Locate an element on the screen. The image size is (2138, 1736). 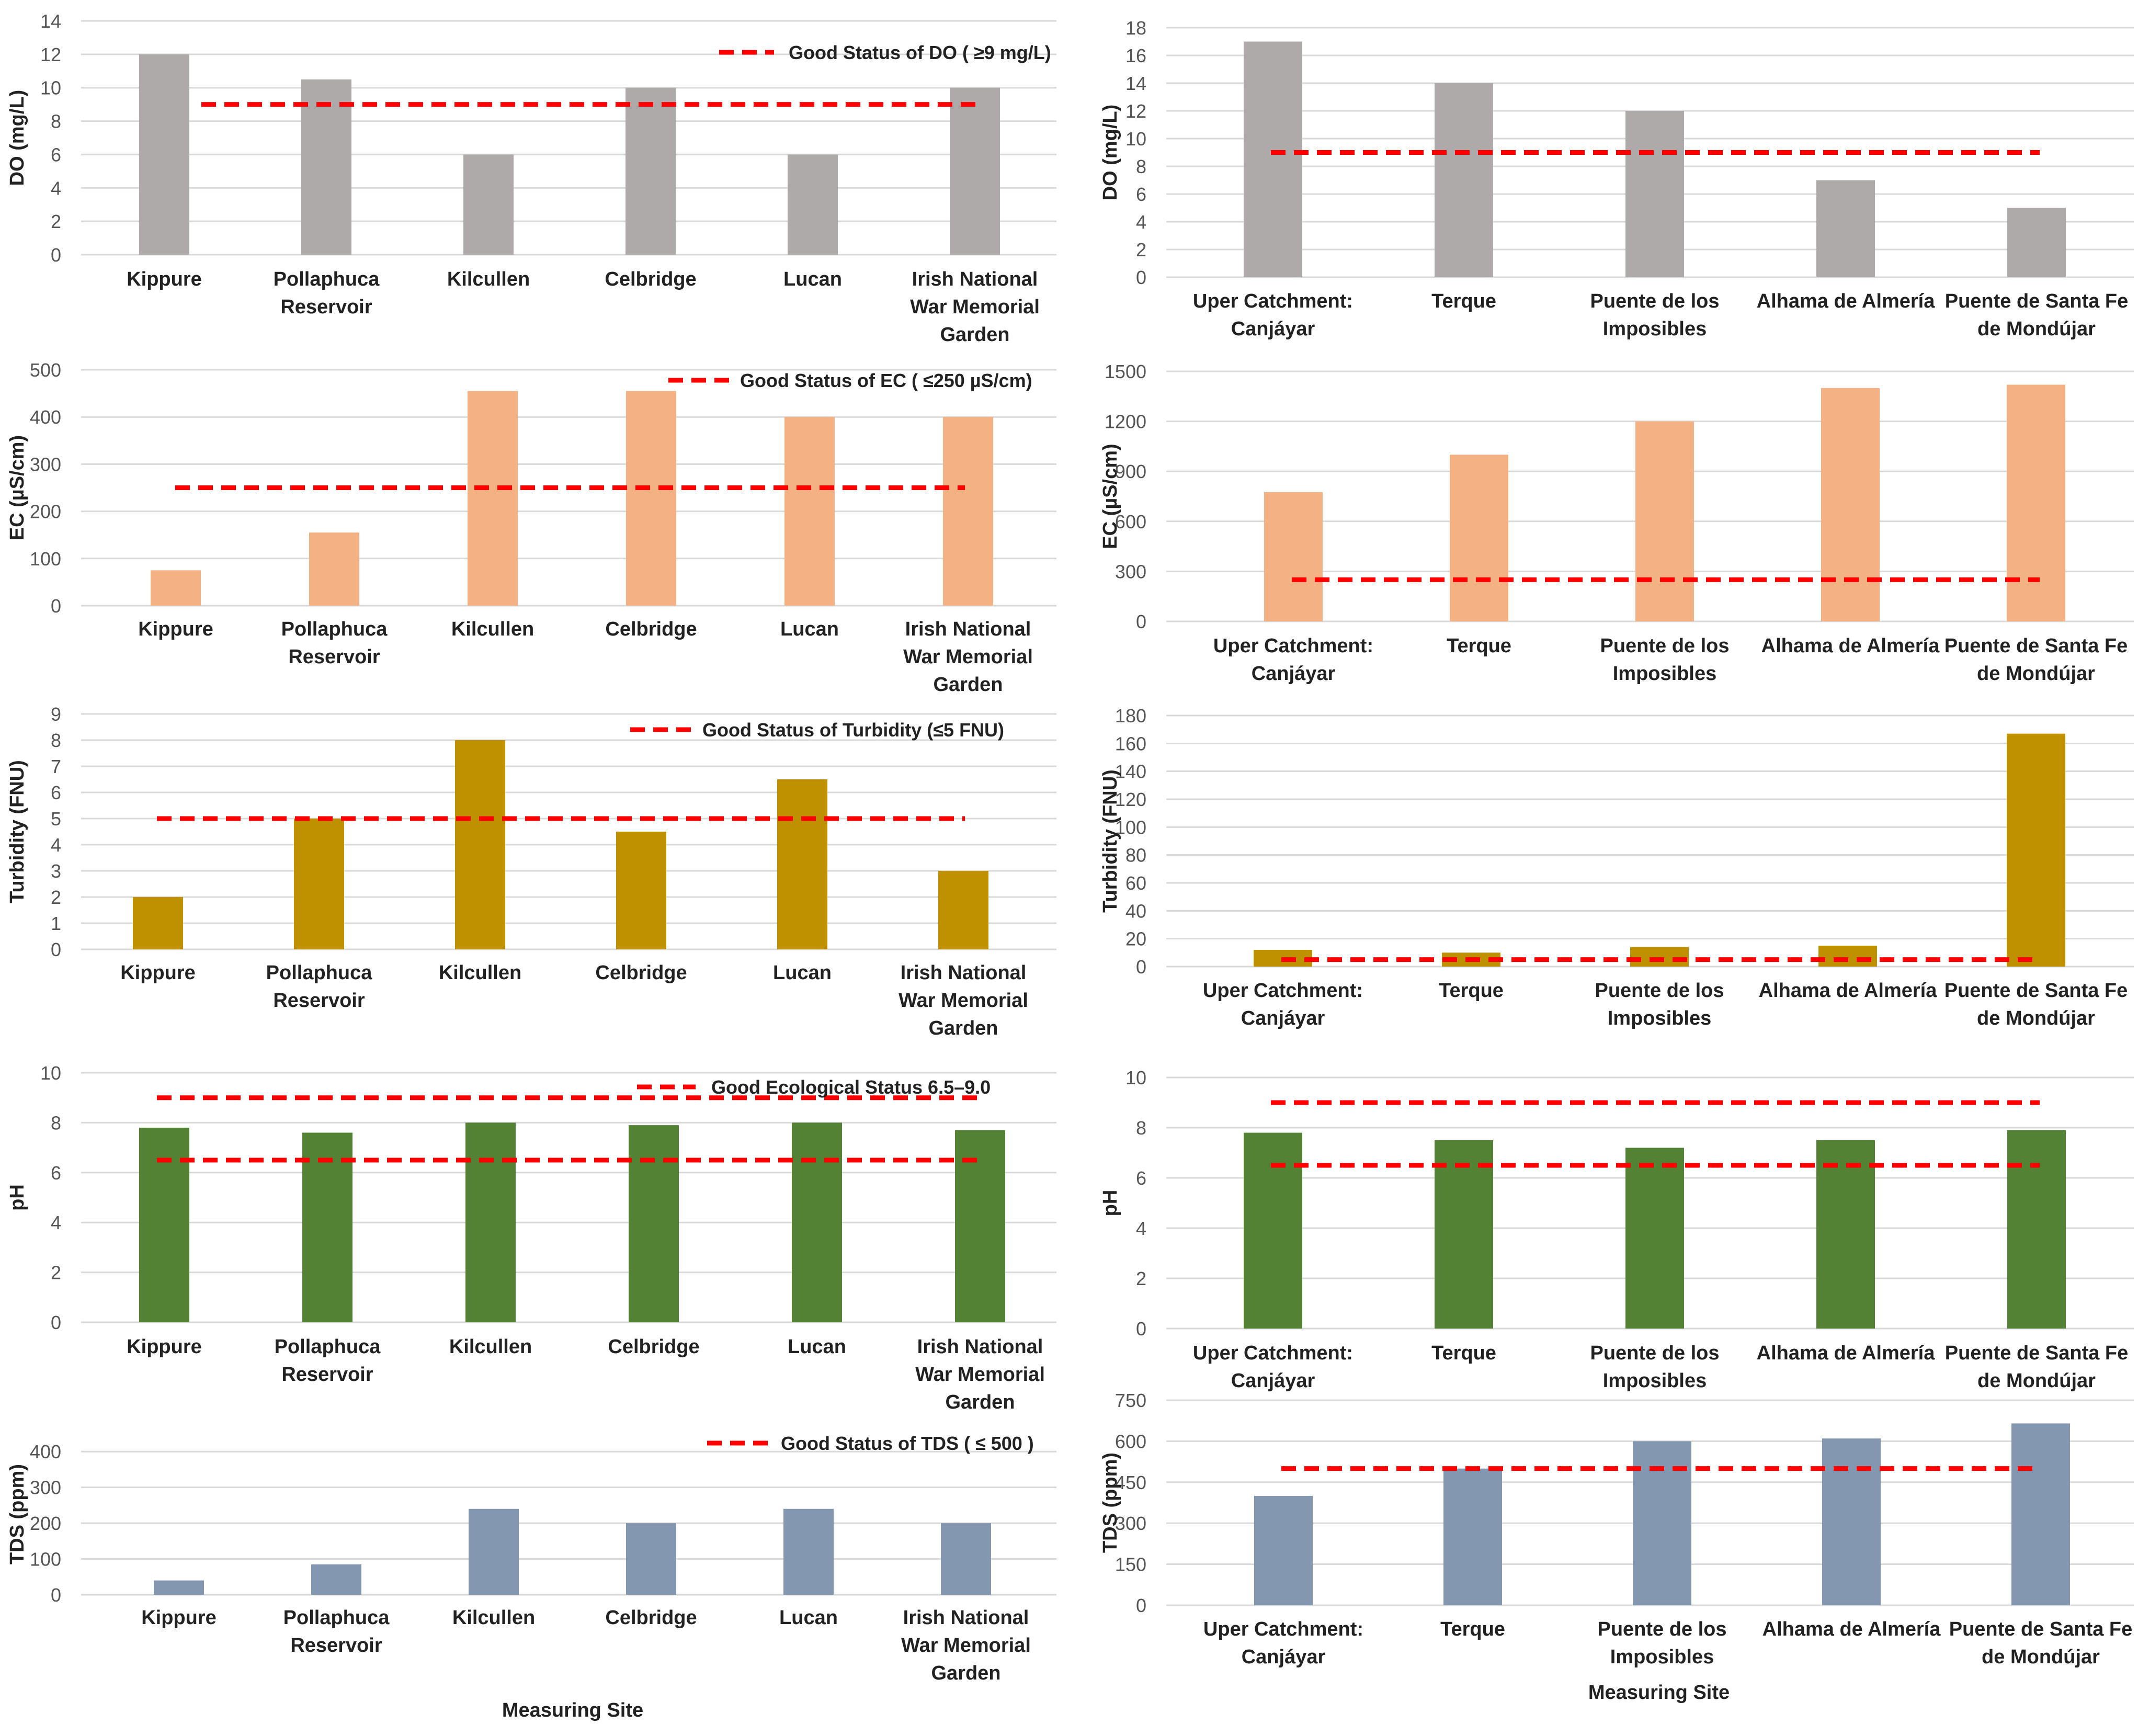
right-tds-category-label: Uper Catchment: Canjáyar is located at coordinates (1283, 1643).